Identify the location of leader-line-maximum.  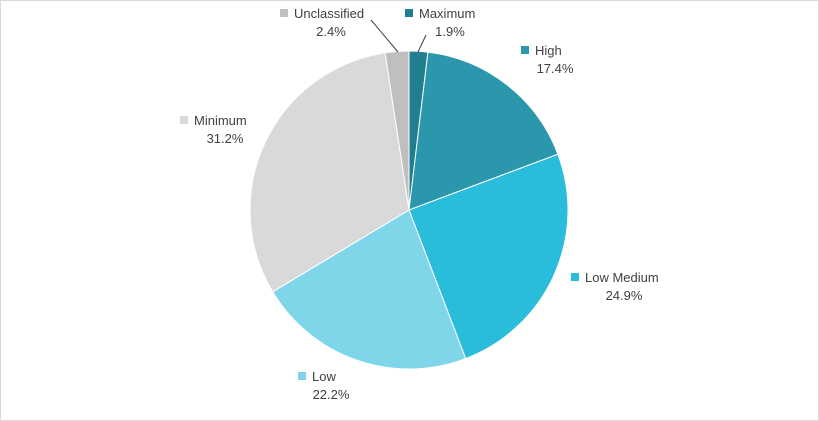
(422, 43).